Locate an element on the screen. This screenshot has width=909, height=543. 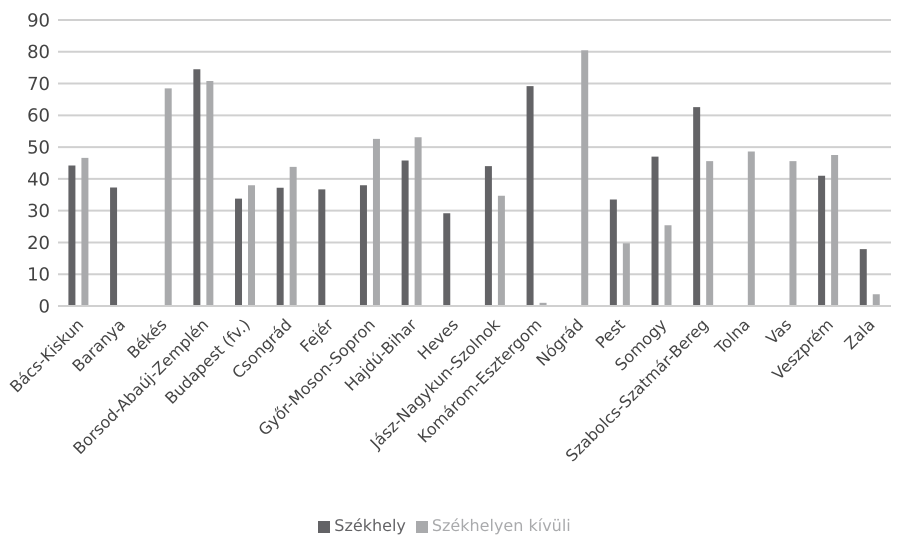
y-tick-label: 10 is located at coordinates (38, 275).